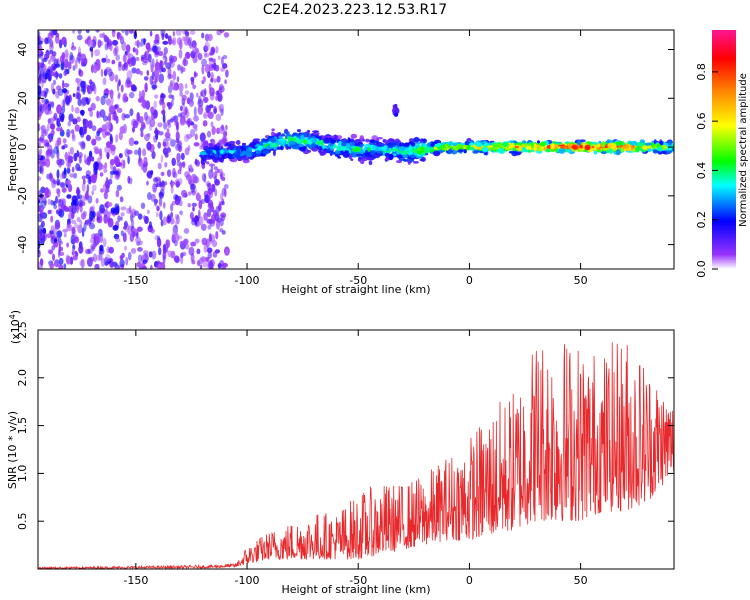  I want to click on colorbar-tick-label: 0.4, so click(701, 171).